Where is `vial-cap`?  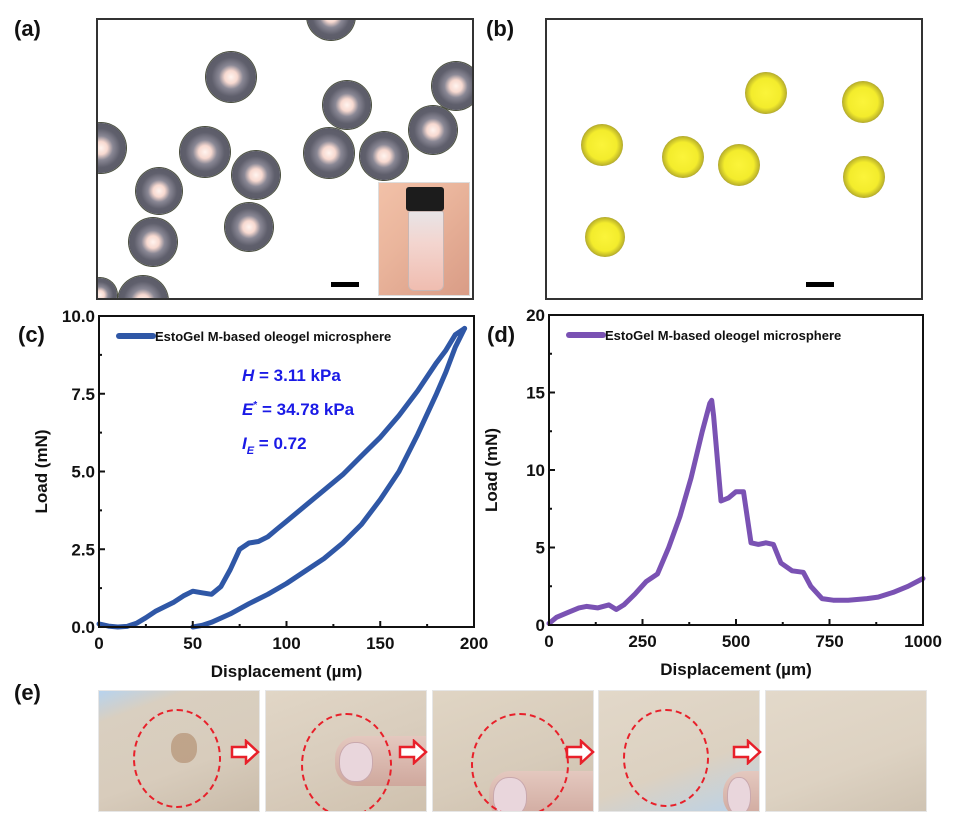 vial-cap is located at coordinates (425, 199).